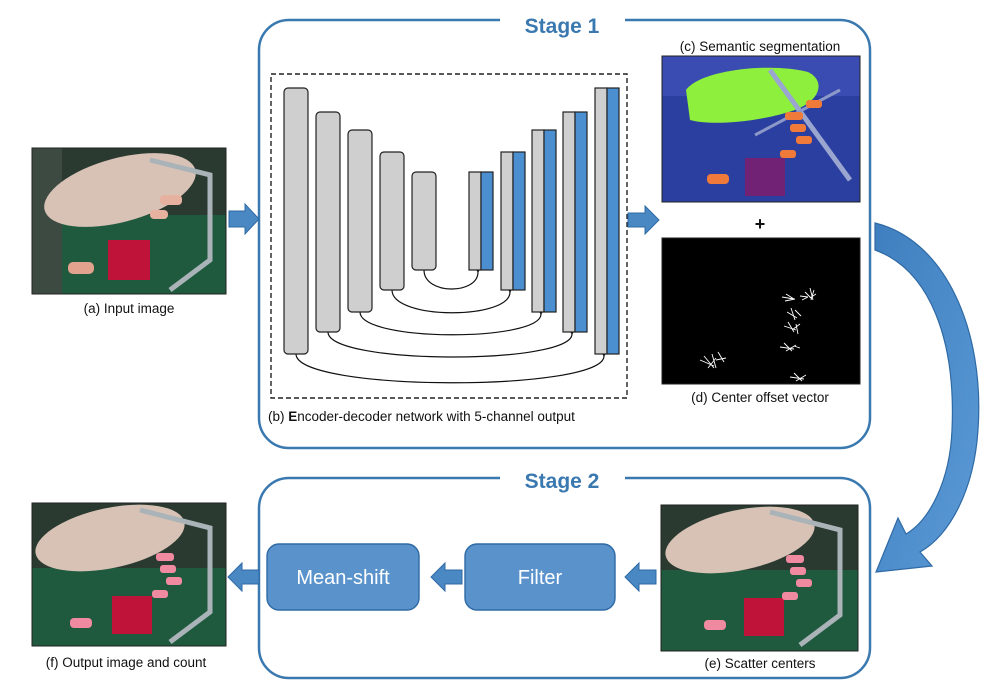  I want to click on offset-image, so click(761, 311).